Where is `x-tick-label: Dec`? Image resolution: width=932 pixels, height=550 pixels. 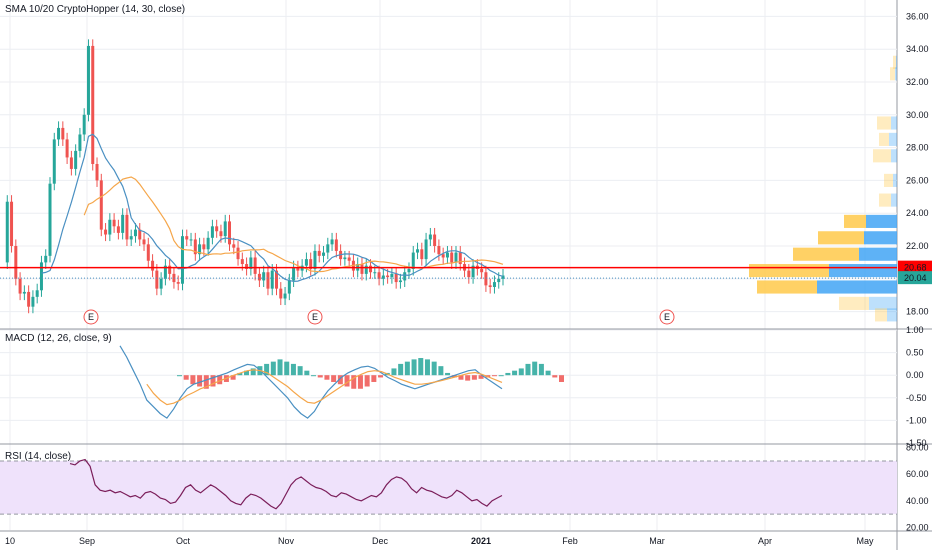
x-tick-label: Dec is located at coordinates (380, 541).